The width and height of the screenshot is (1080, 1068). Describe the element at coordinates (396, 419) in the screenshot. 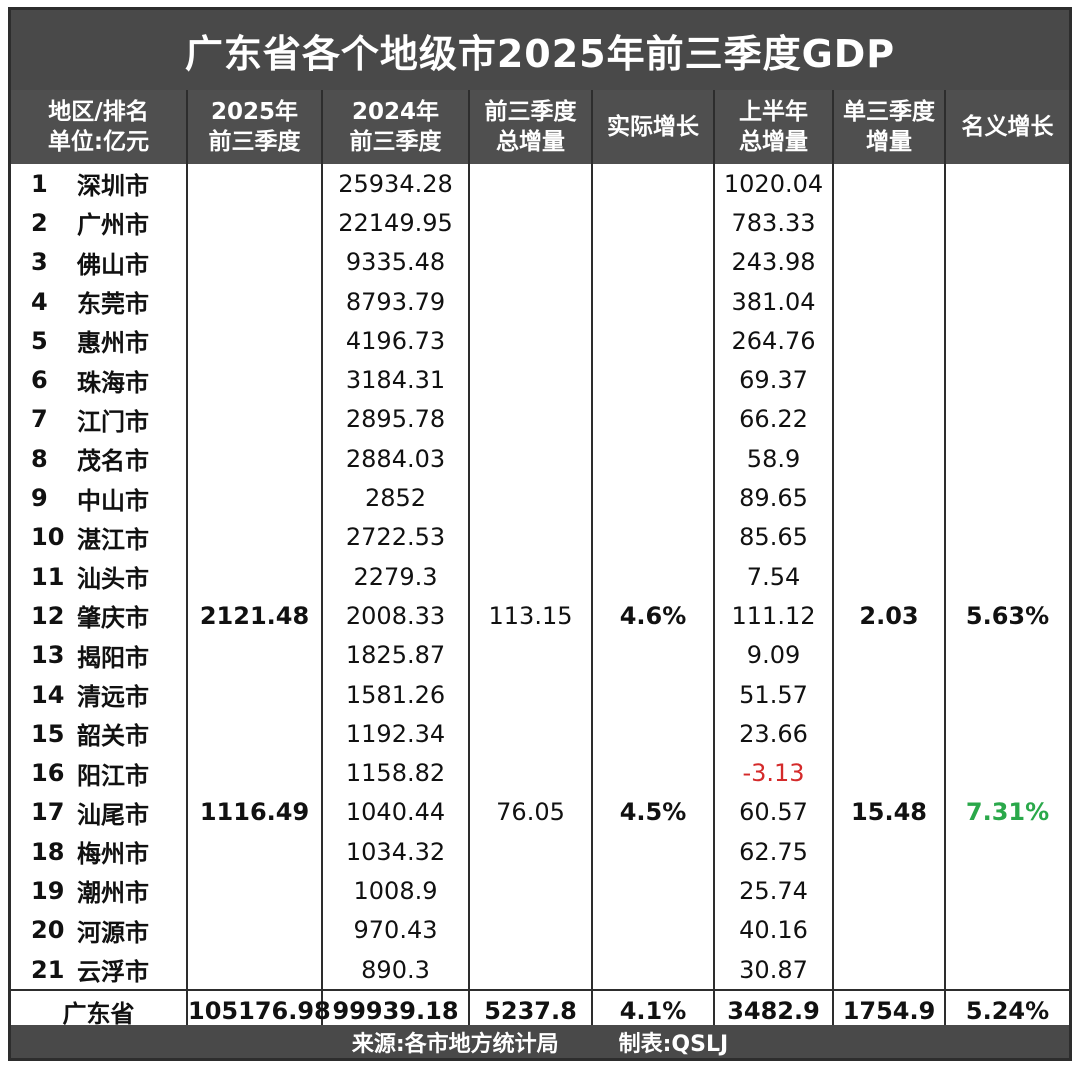

I see `cell-gdp2024: 2895.78` at that location.